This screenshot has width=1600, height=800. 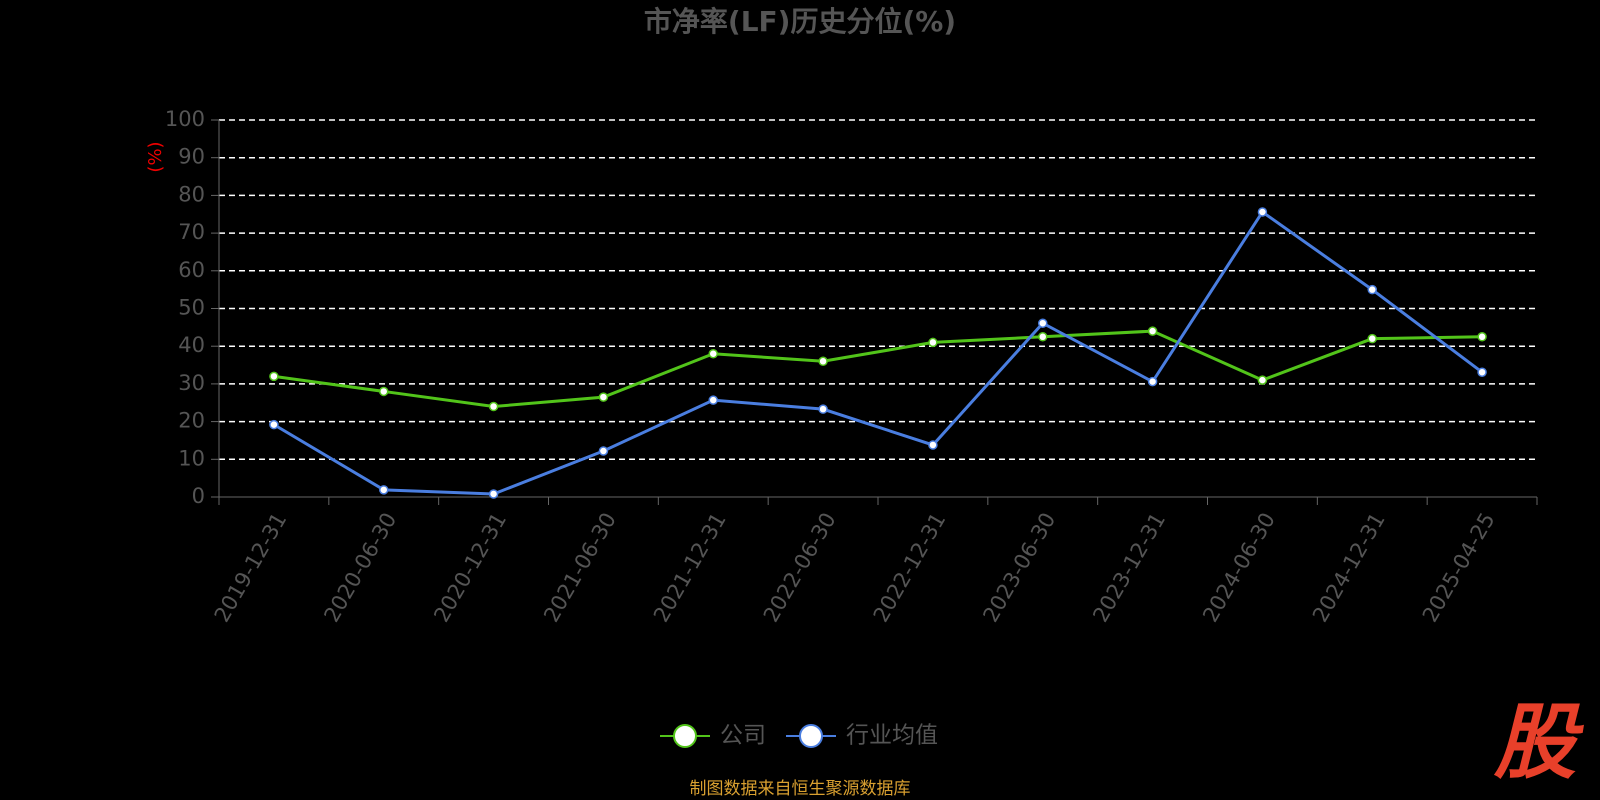 I want to click on series-line, so click(x=878, y=369).